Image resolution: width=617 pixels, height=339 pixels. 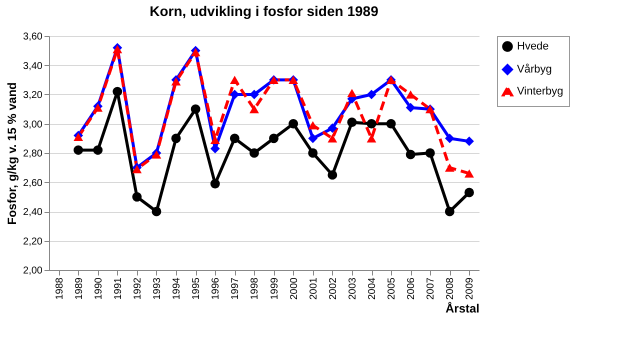 What do you see at coordinates (236, 288) in the screenshot?
I see `x-tick-label: 1997` at bounding box center [236, 288].